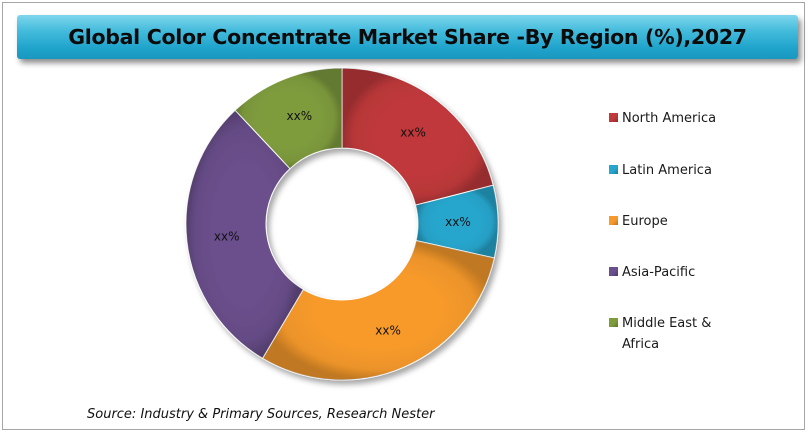 The width and height of the screenshot is (809, 434). What do you see at coordinates (675, 221) in the screenshot?
I see `legend-item-europe: Europe` at bounding box center [675, 221].